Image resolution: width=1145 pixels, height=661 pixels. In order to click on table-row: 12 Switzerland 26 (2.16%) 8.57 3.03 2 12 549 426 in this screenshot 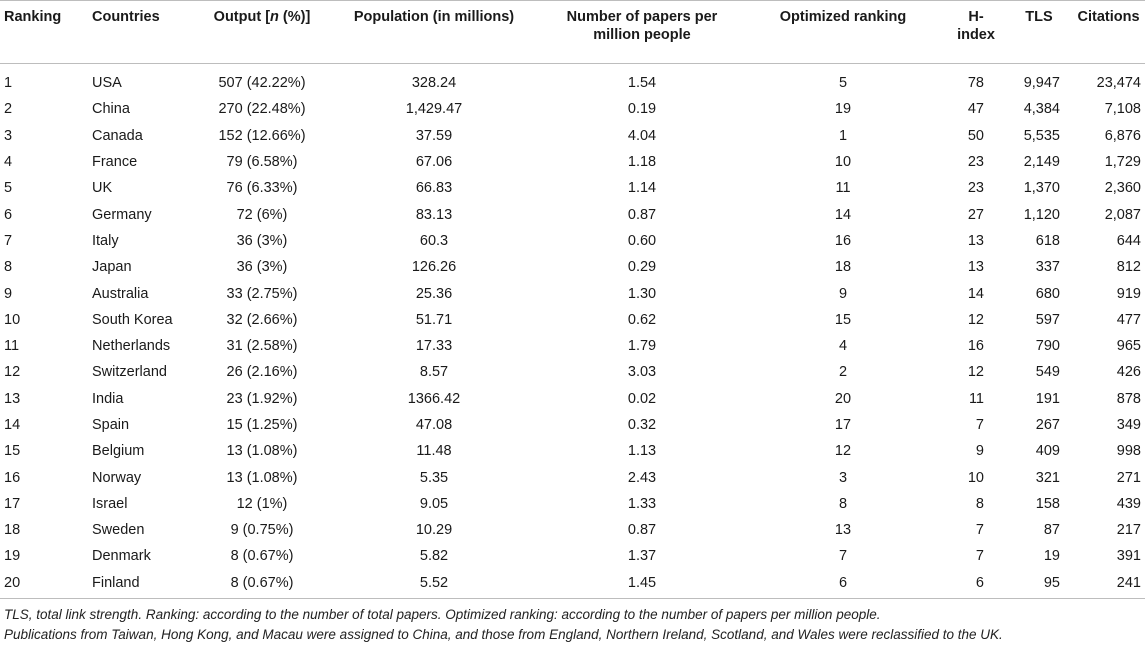, I will do `click(572, 372)`.